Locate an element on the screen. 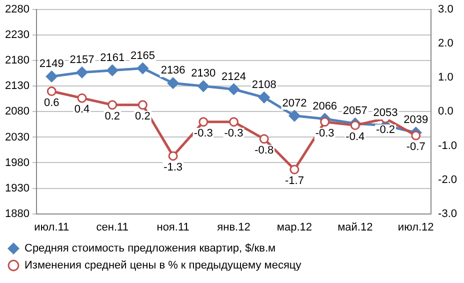 The height and width of the screenshot is (283, 464). data-label: -0.7 is located at coordinates (416, 147).